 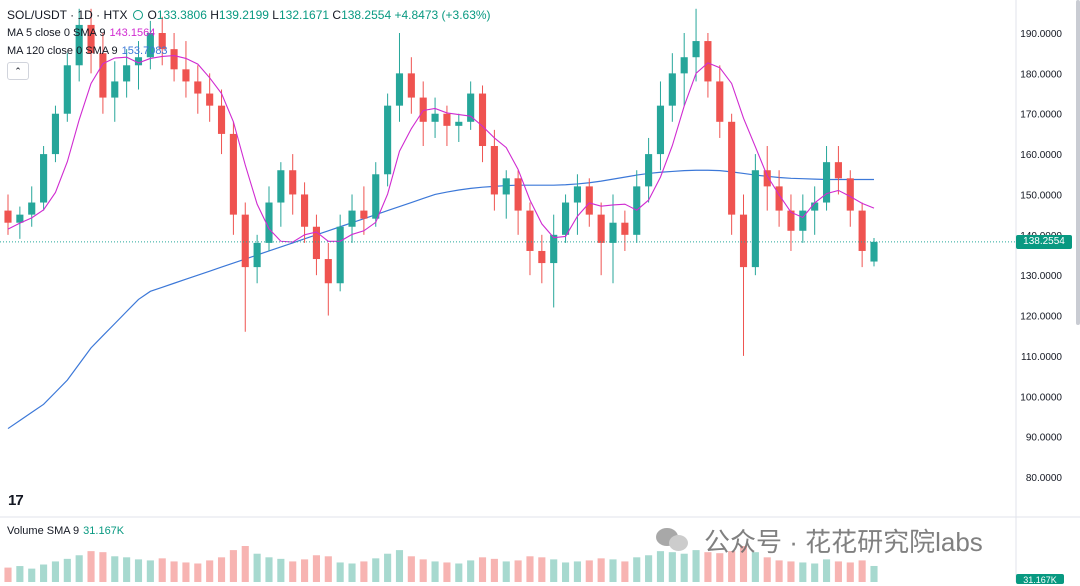 I want to click on ma5-label: MA 5 close 0 SMA 9, so click(x=56, y=33).